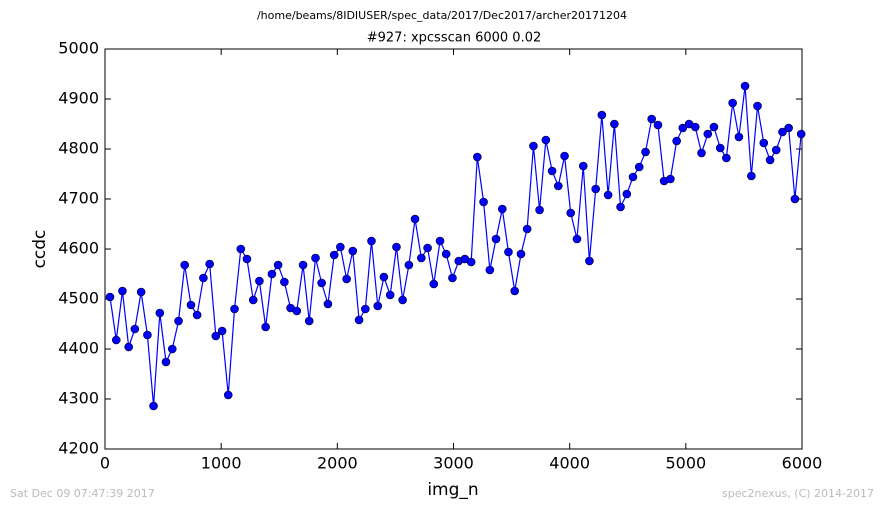 This screenshot has height=509, width=884. What do you see at coordinates (78, 298) in the screenshot?
I see `y-tick-label: 4500` at bounding box center [78, 298].